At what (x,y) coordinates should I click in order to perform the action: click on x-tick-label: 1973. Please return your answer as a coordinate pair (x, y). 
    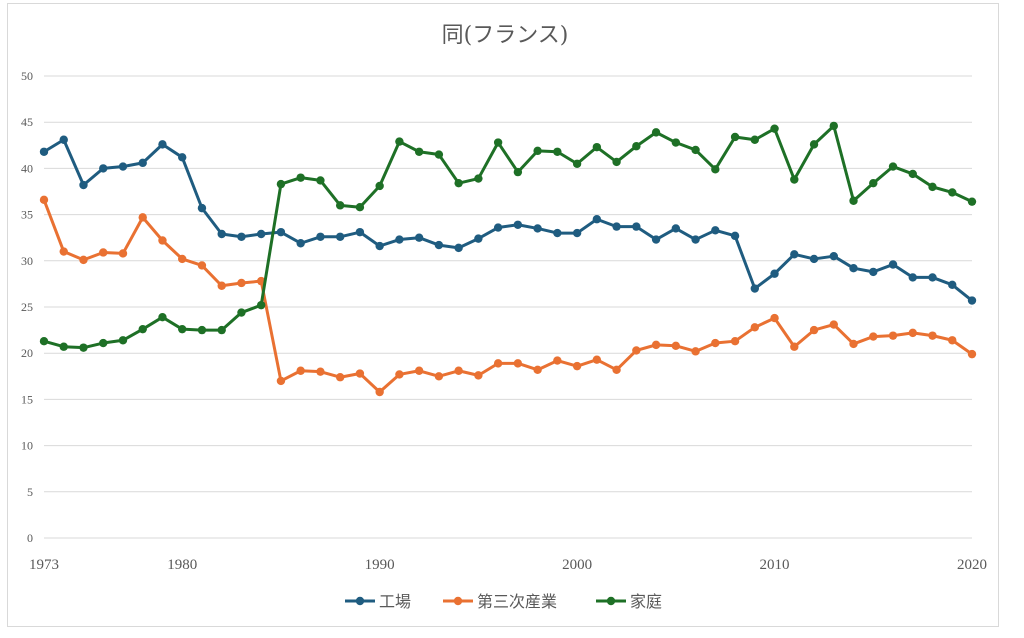
    Looking at the image, I should click on (44, 565).